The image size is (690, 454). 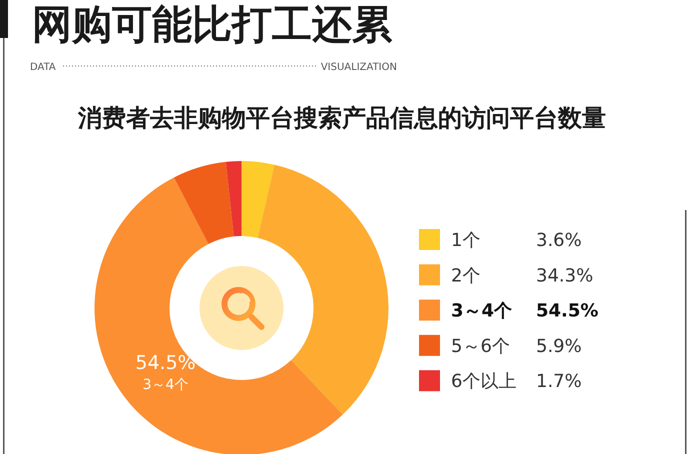 I want to click on text: 54.5%, so click(x=567, y=311).